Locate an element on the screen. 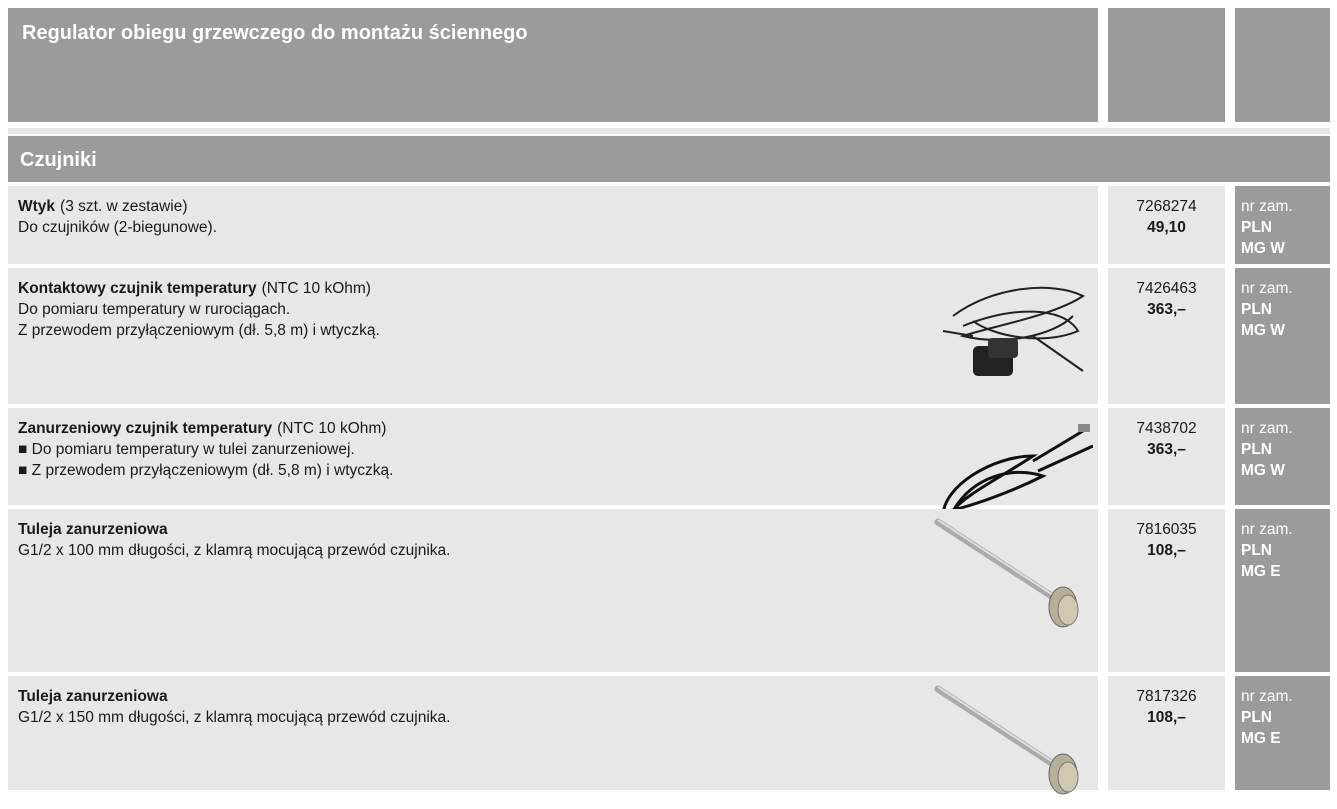 The height and width of the screenshot is (809, 1337). section-title: Czujniki is located at coordinates (58, 160).